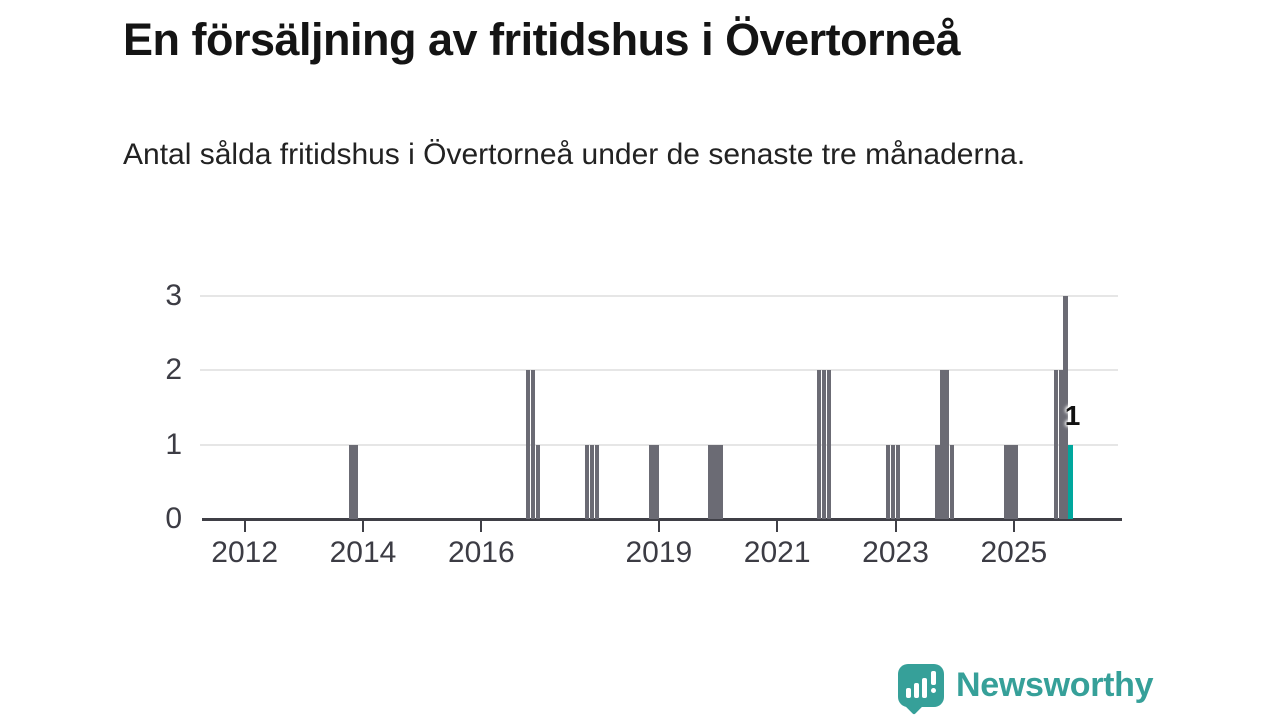 This screenshot has height=720, width=1280. What do you see at coordinates (245, 552) in the screenshot?
I see `x-axis-tick-label: 2012` at bounding box center [245, 552].